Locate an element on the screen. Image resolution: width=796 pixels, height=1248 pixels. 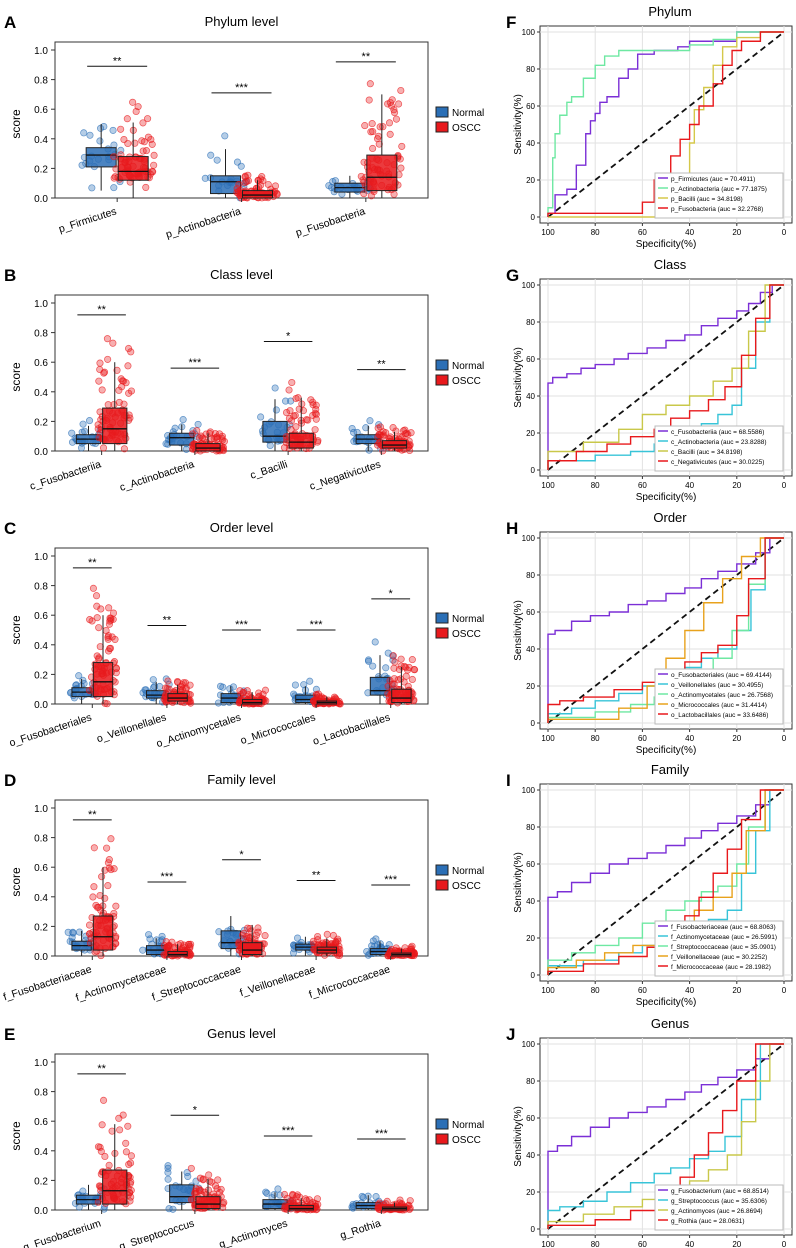
x-tick-label: g_Rothia is located at coordinates (361, 1229).